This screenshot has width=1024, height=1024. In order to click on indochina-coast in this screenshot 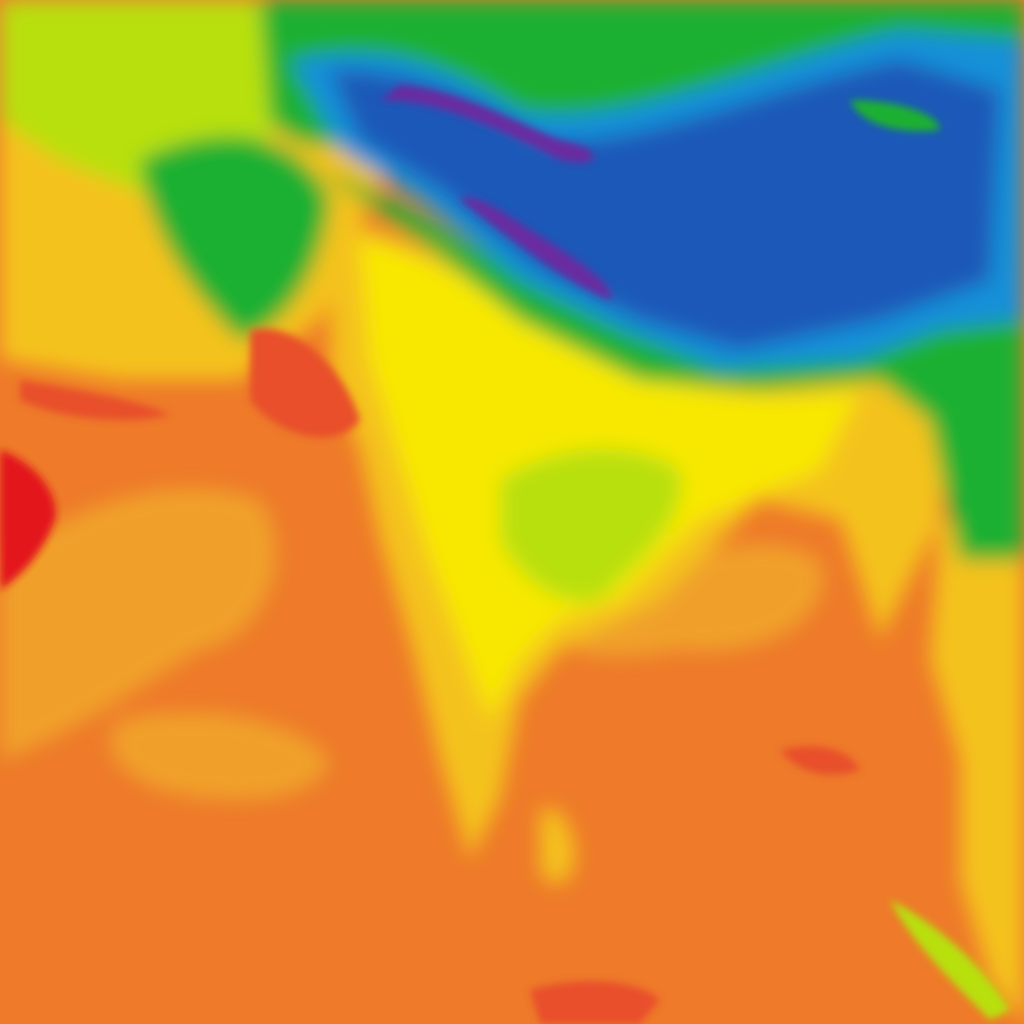, I will do `click(977, 772)`.